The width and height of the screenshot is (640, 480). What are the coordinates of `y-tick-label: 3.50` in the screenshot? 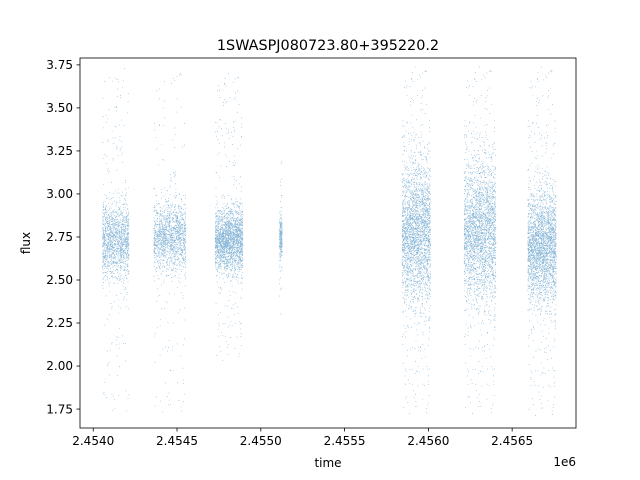 It's located at (59, 108).